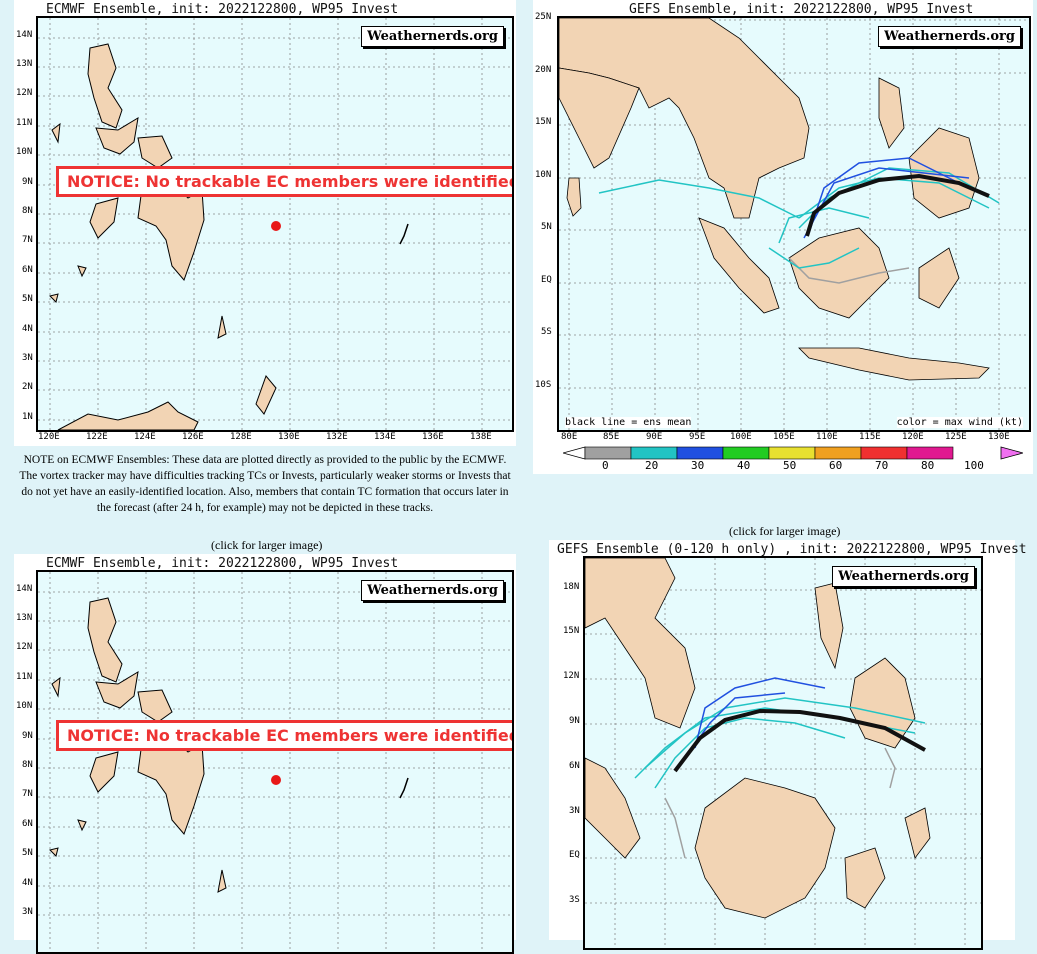 The width and height of the screenshot is (1037, 954). What do you see at coordinates (481, 437) in the screenshot?
I see `lon-label: 138E` at bounding box center [481, 437].